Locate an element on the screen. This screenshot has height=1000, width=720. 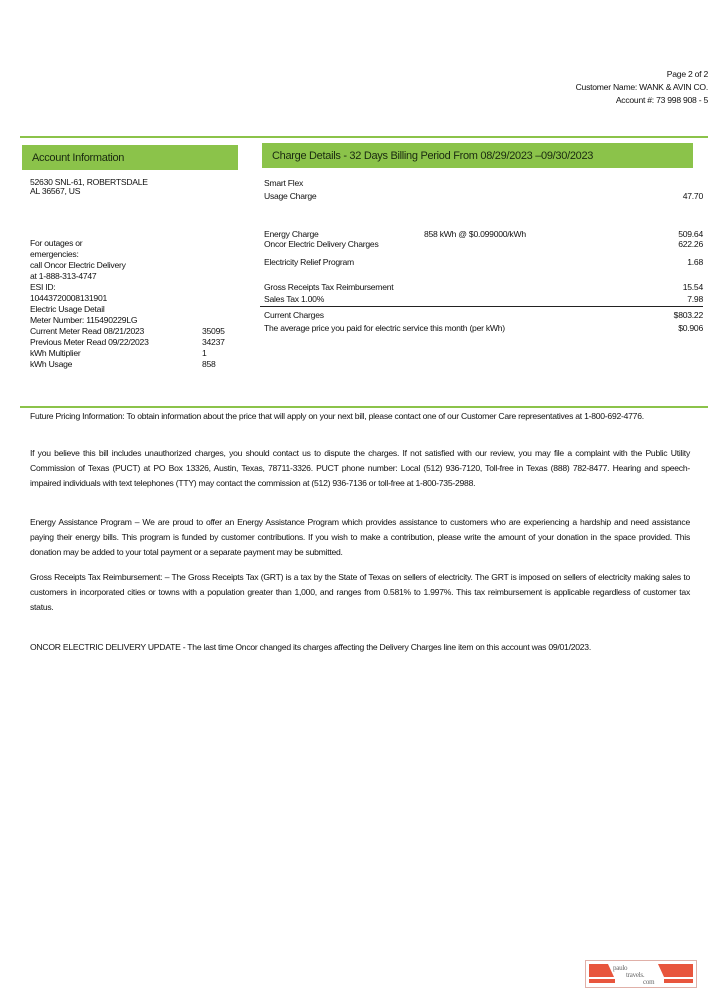
charge-label: Energy Charge is located at coordinates (291, 234).